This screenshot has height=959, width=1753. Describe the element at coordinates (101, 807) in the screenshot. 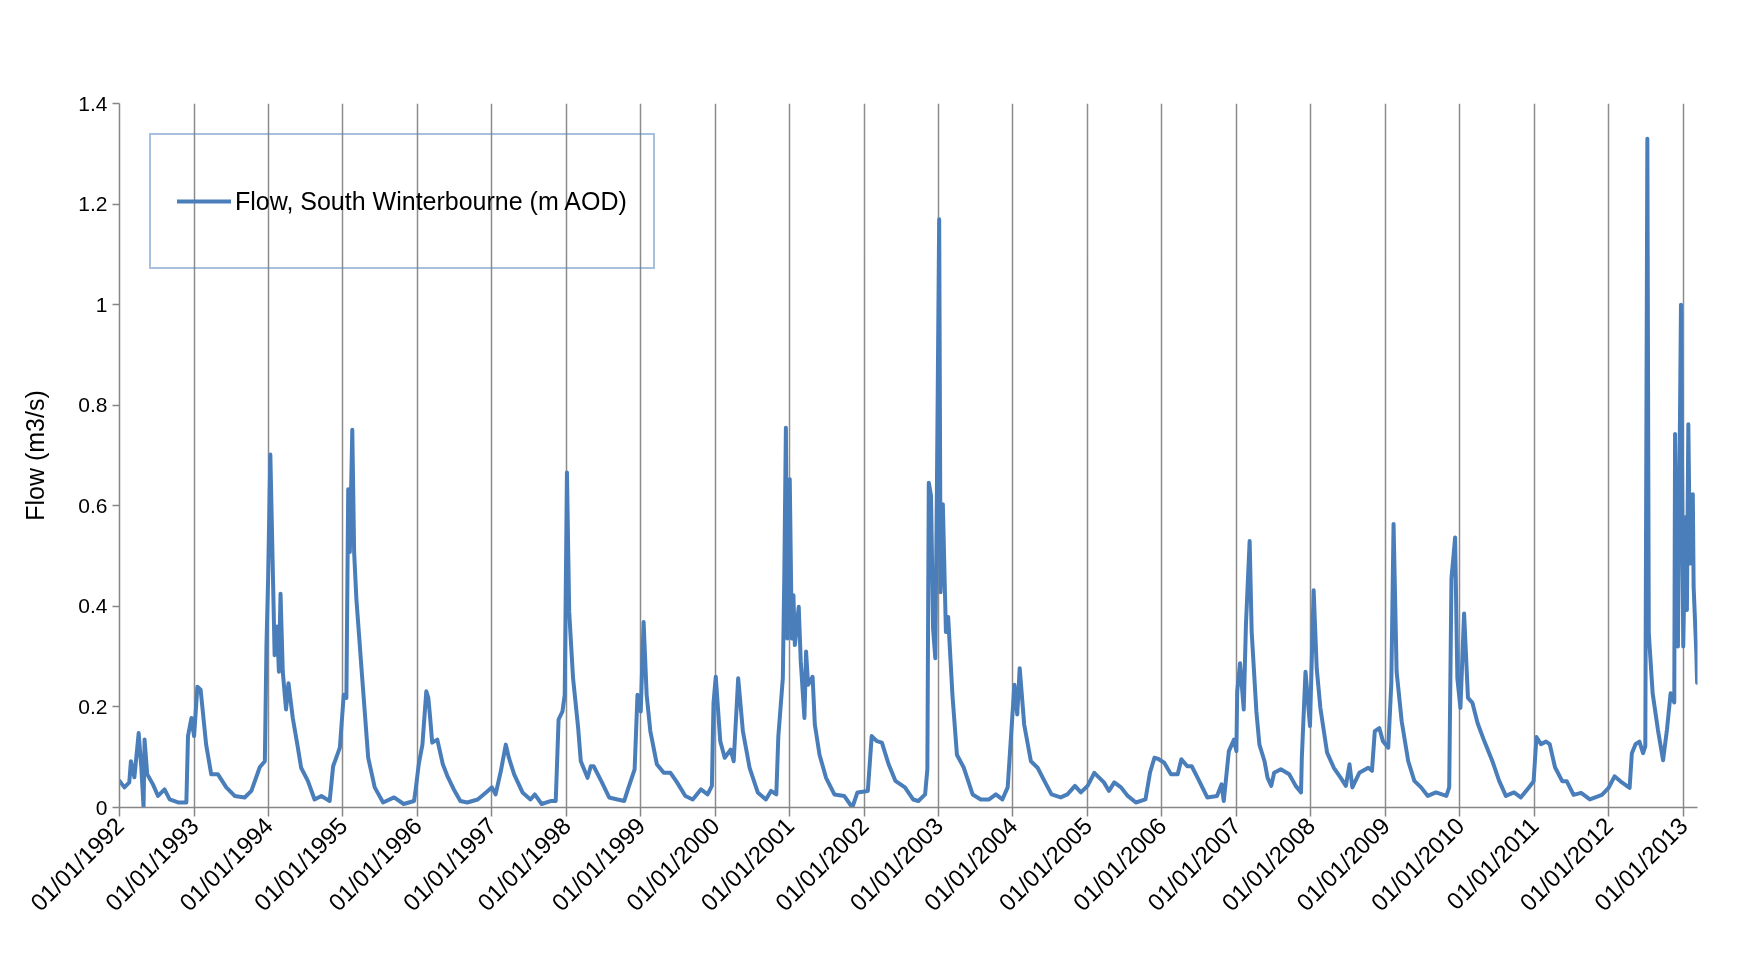

I see `y-tick-label: 0` at that location.